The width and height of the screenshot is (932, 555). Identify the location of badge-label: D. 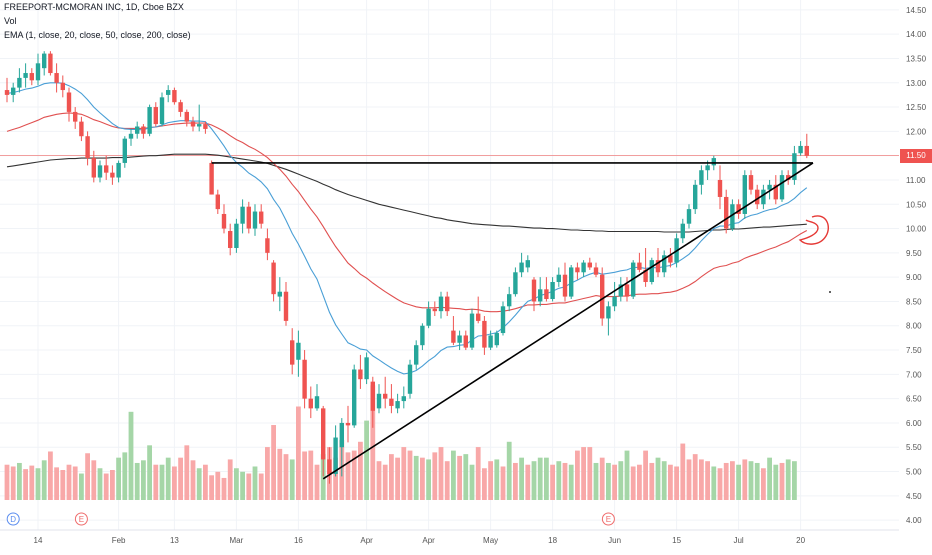
(13, 519).